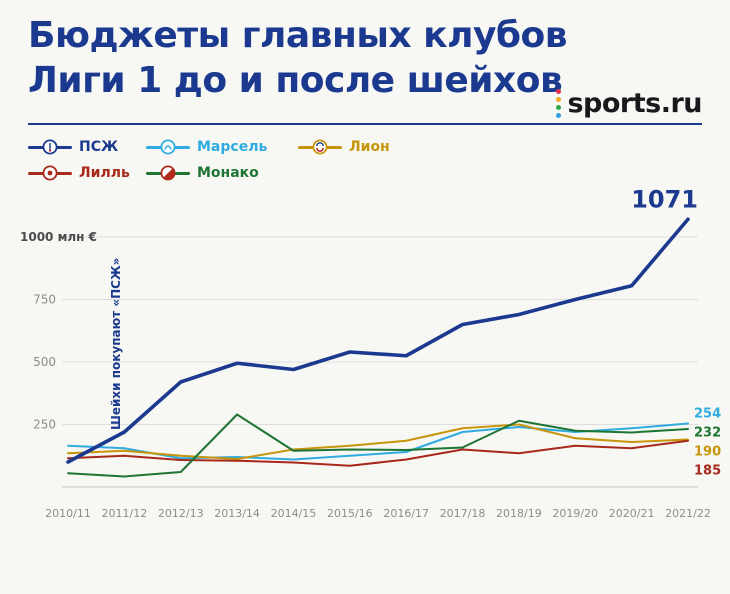  I want to click on y-tick-label: 500, so click(44, 362).